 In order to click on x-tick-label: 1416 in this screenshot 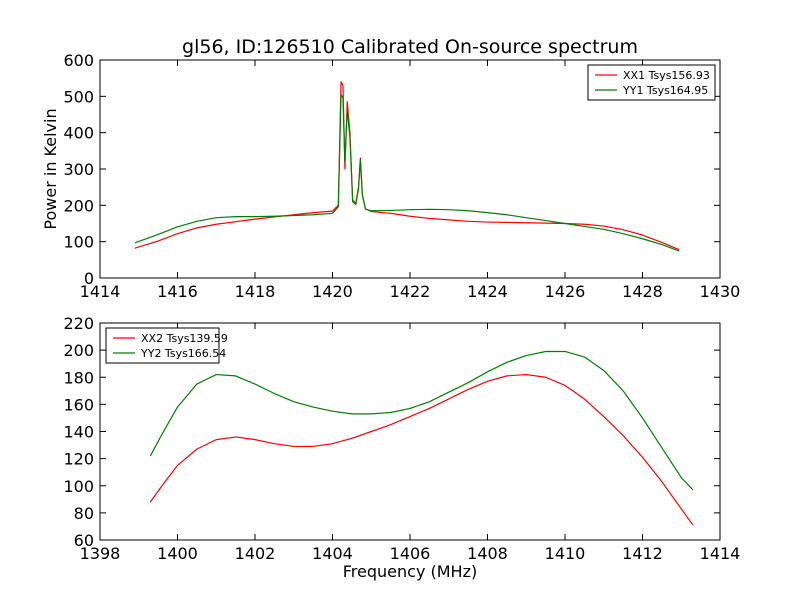, I will do `click(177, 291)`.